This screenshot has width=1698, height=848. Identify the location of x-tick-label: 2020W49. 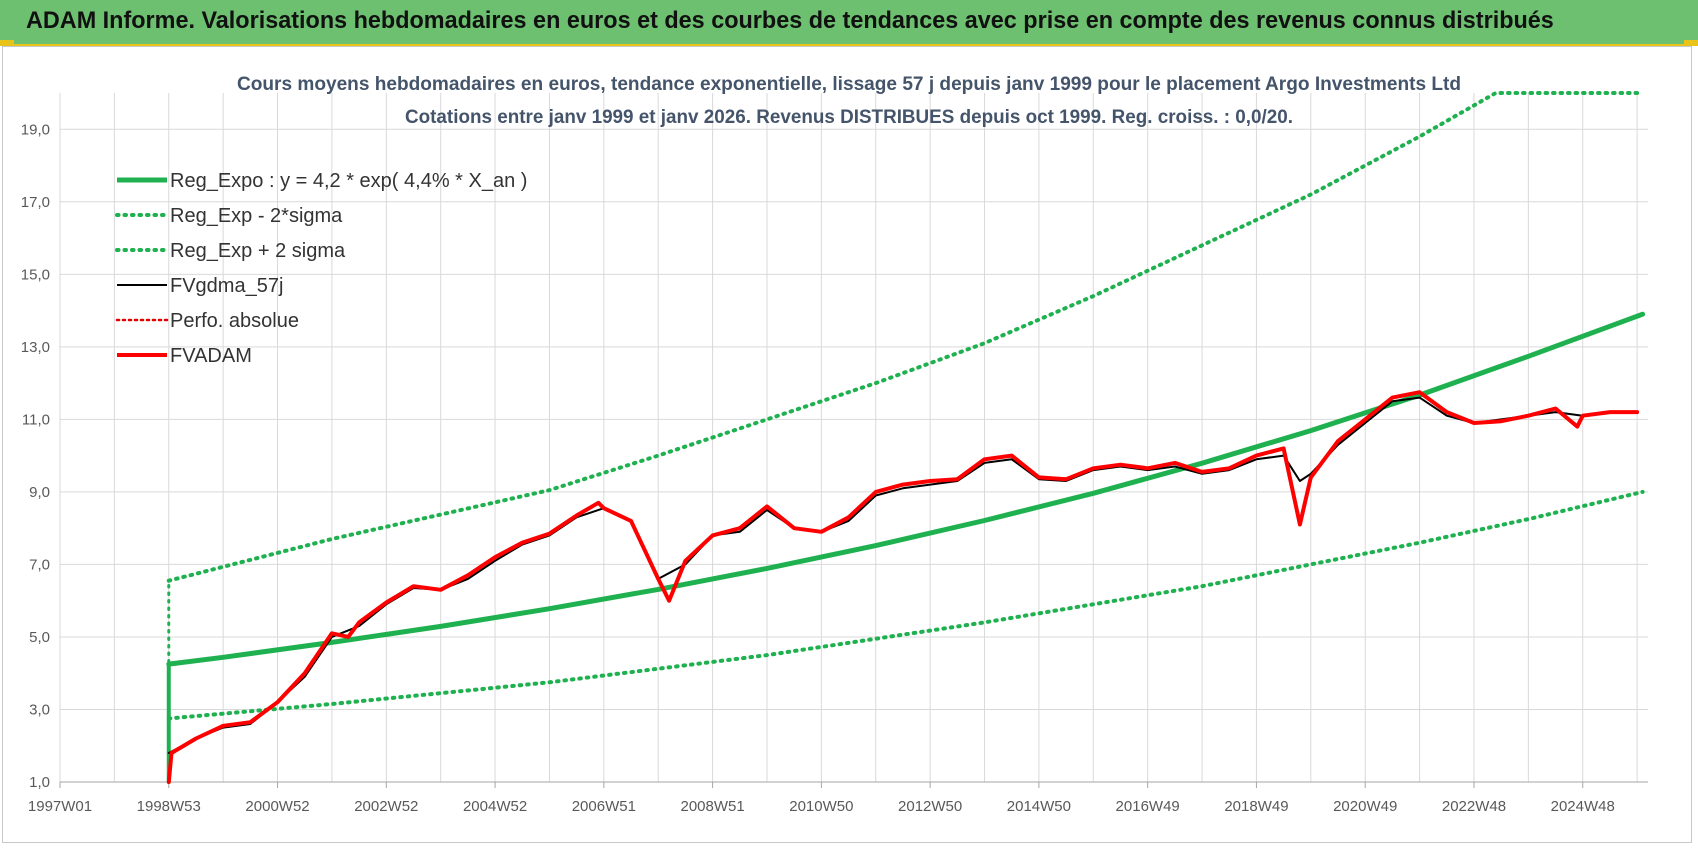
(1365, 806).